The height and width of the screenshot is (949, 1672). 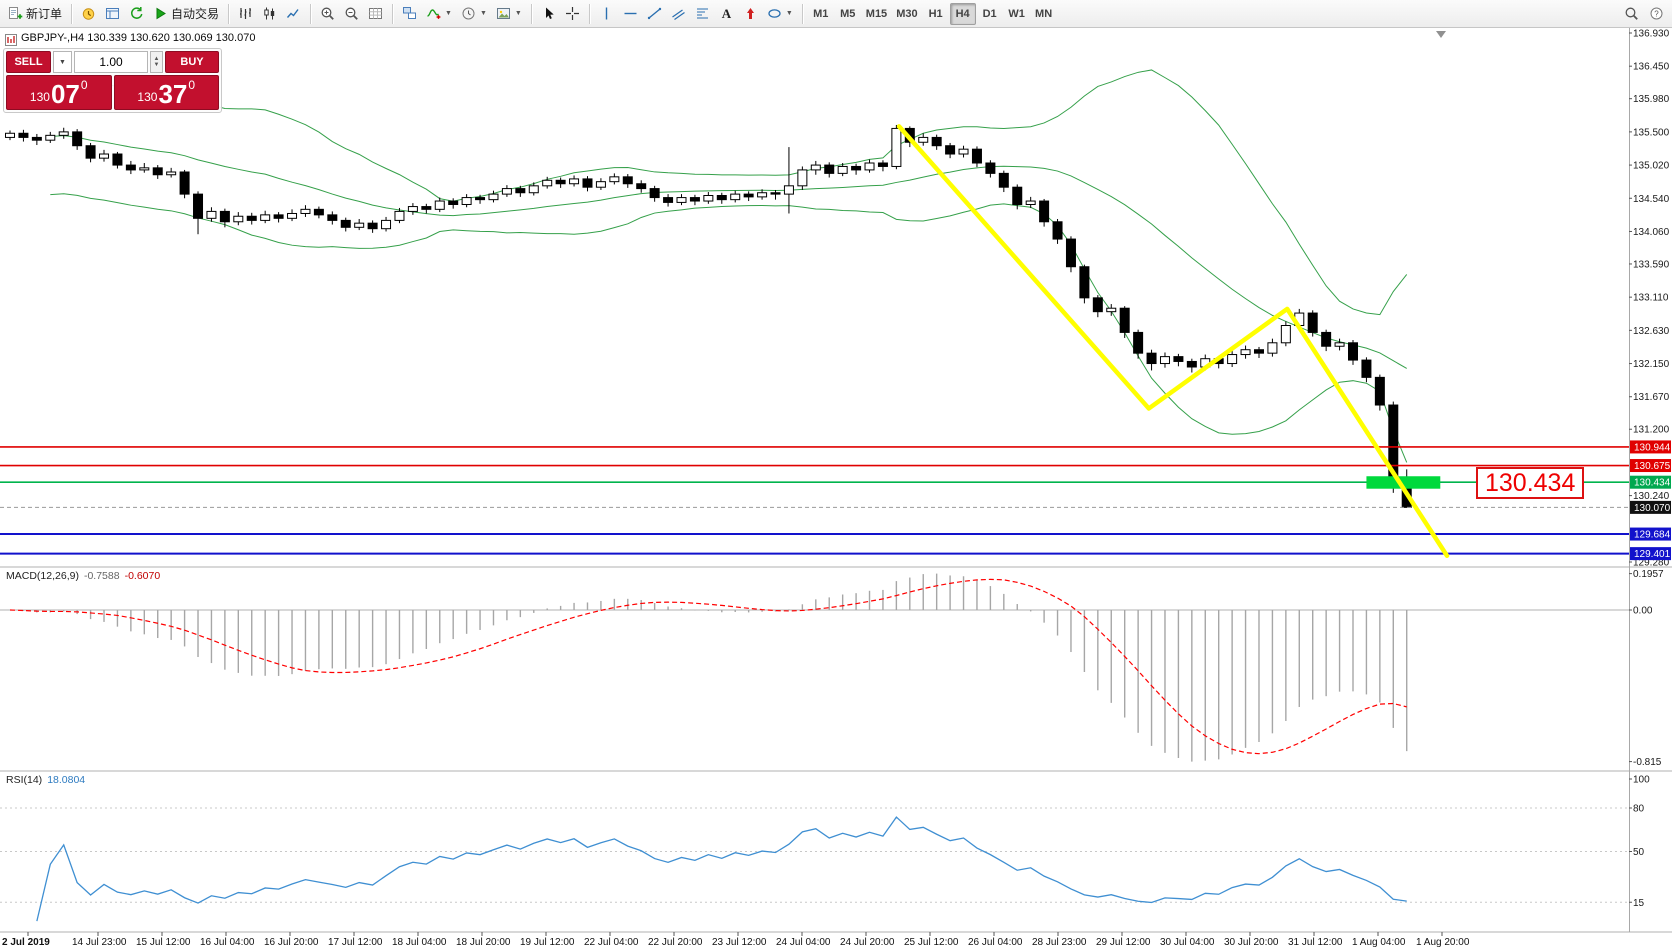 I want to click on rsi-scale-label: 15, so click(x=1639, y=903).